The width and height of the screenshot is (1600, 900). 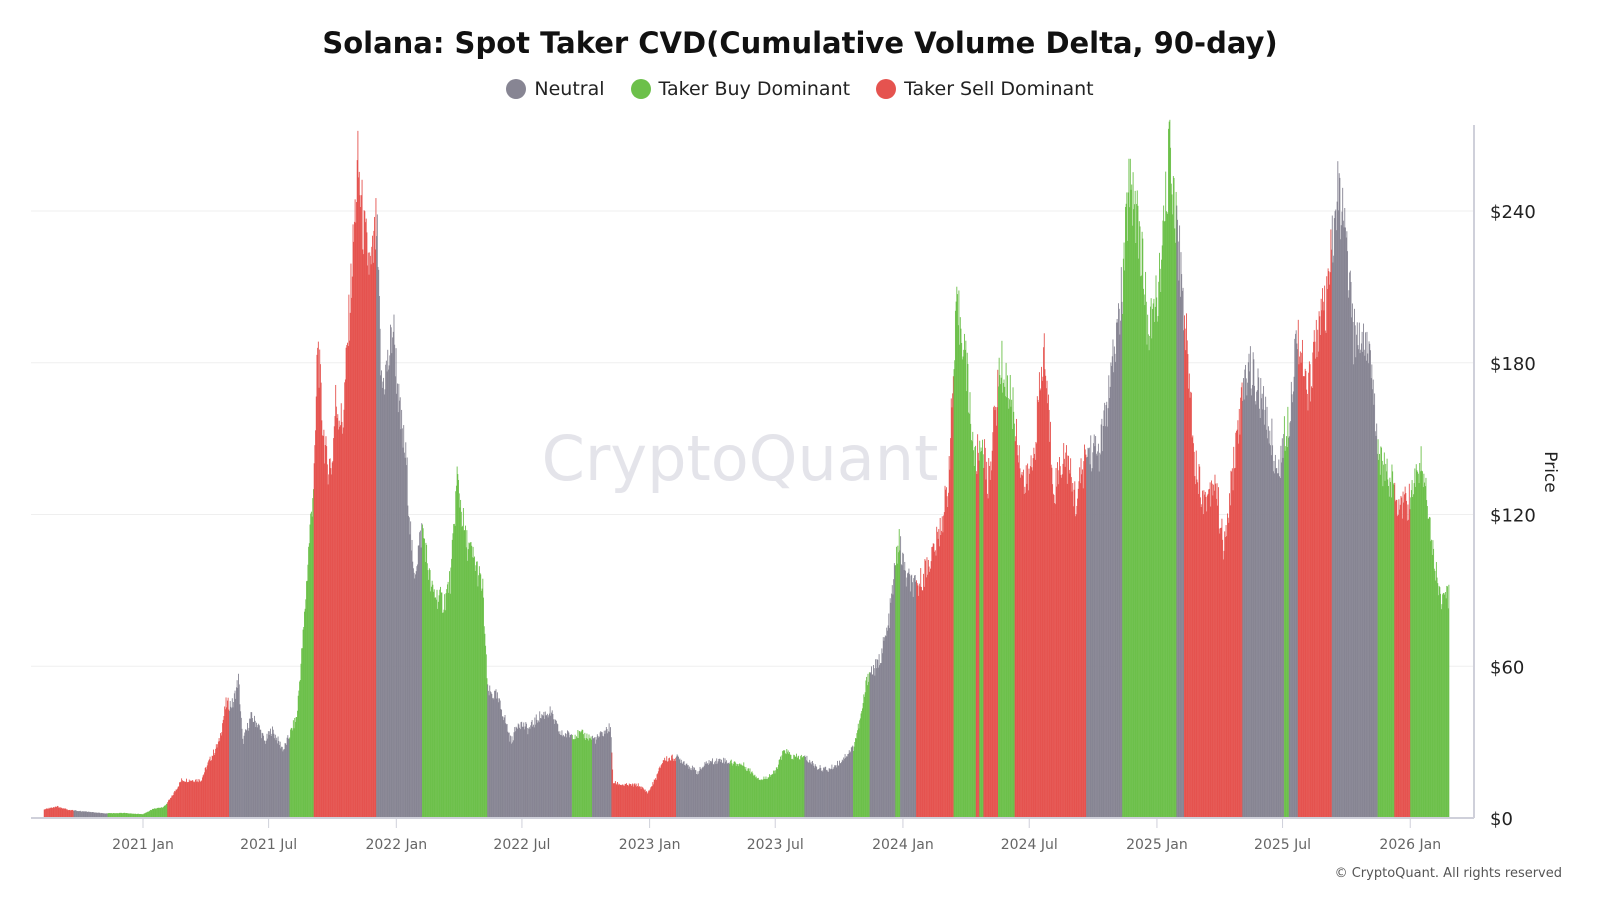 What do you see at coordinates (555, 89) in the screenshot?
I see `legend-item-neutral: Neutral` at bounding box center [555, 89].